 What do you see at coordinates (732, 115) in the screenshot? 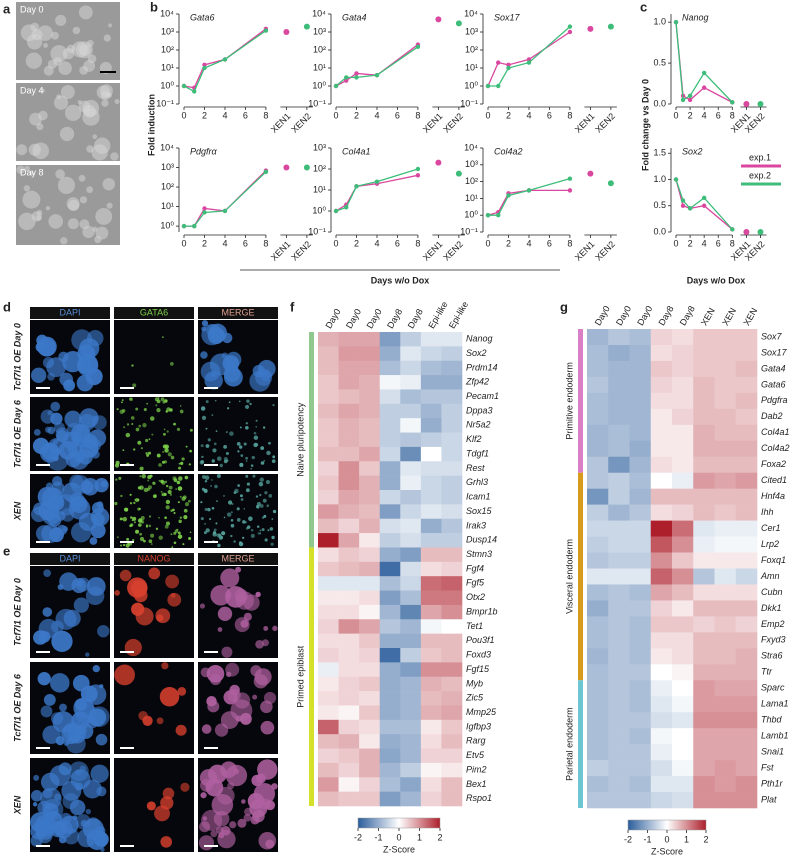
I see `x-tick-label: 8` at bounding box center [732, 115].